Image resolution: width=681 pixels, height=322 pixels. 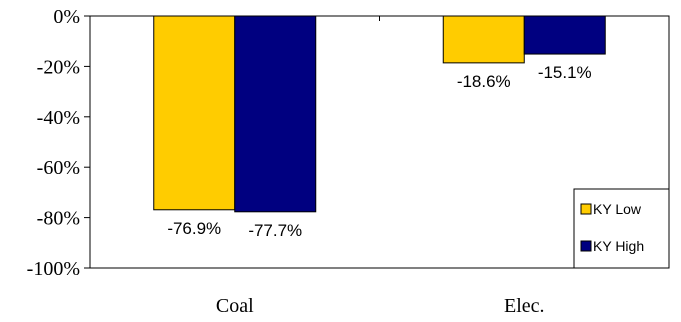 I want to click on y-tick-label: 0%, so click(x=66, y=17).